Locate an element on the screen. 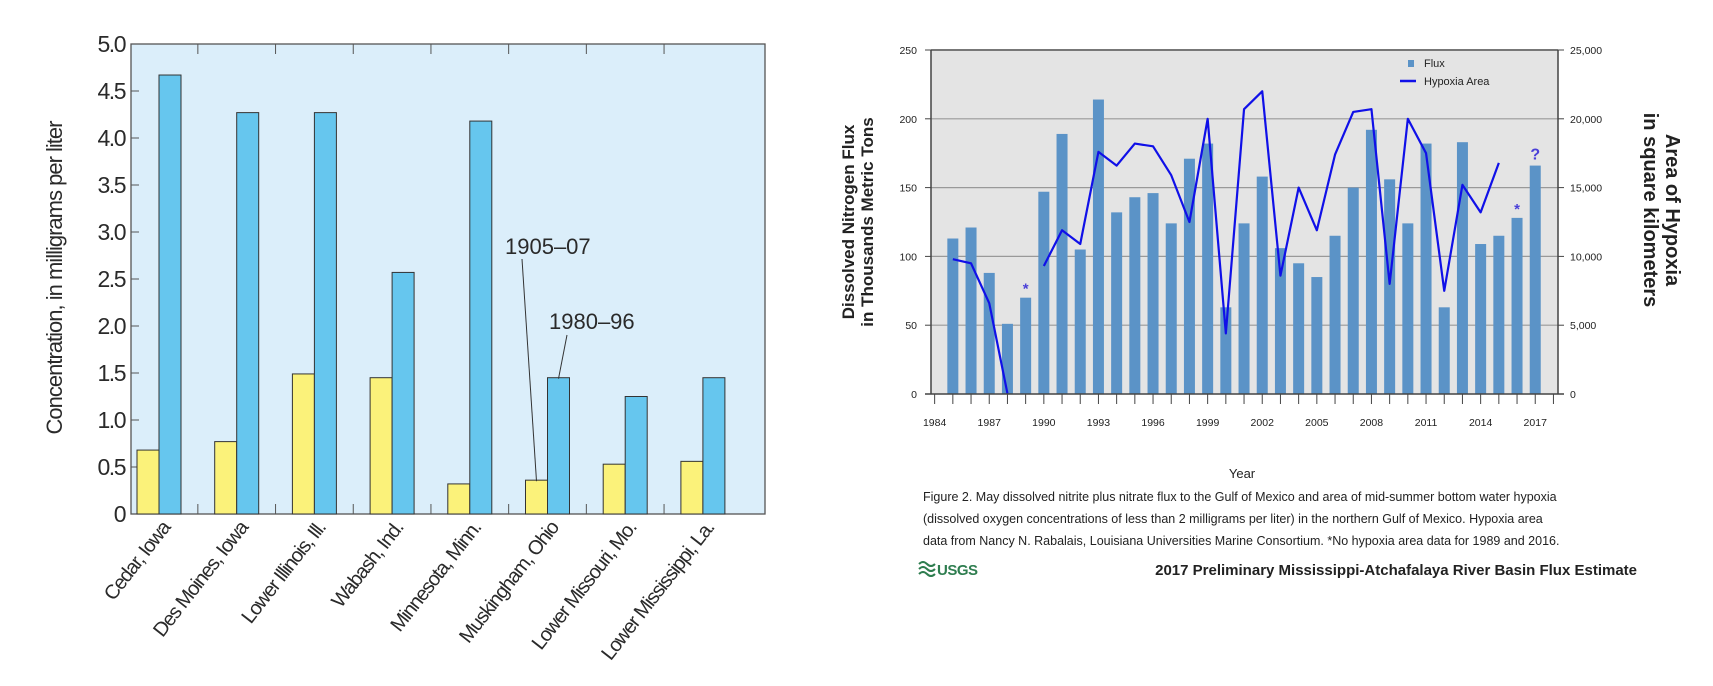 This screenshot has width=1713, height=686. flux-bar-1990 is located at coordinates (1044, 292).